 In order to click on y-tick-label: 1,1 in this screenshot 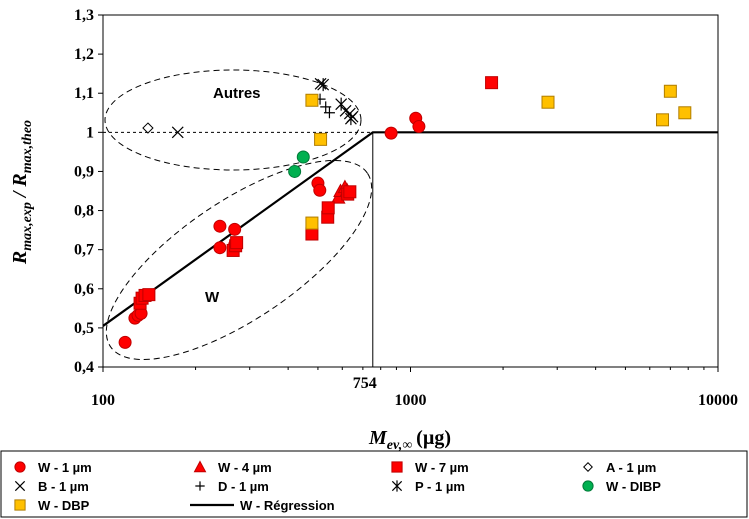, I will do `click(84, 93)`.